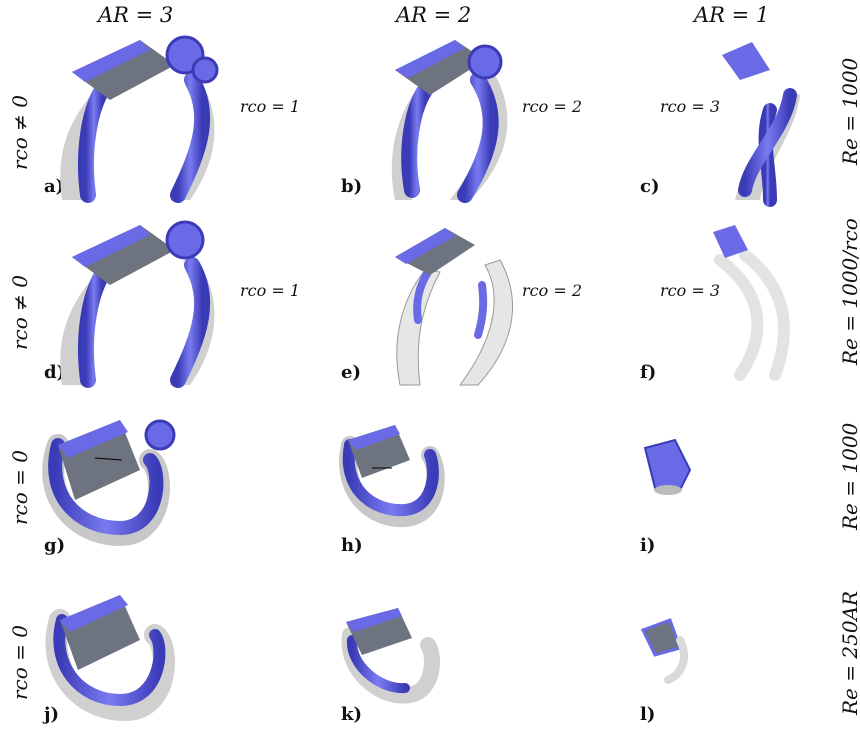 This screenshot has height=732, width=860. Describe the element at coordinates (352, 545) in the screenshot. I see `panel-label-h: h)` at that location.